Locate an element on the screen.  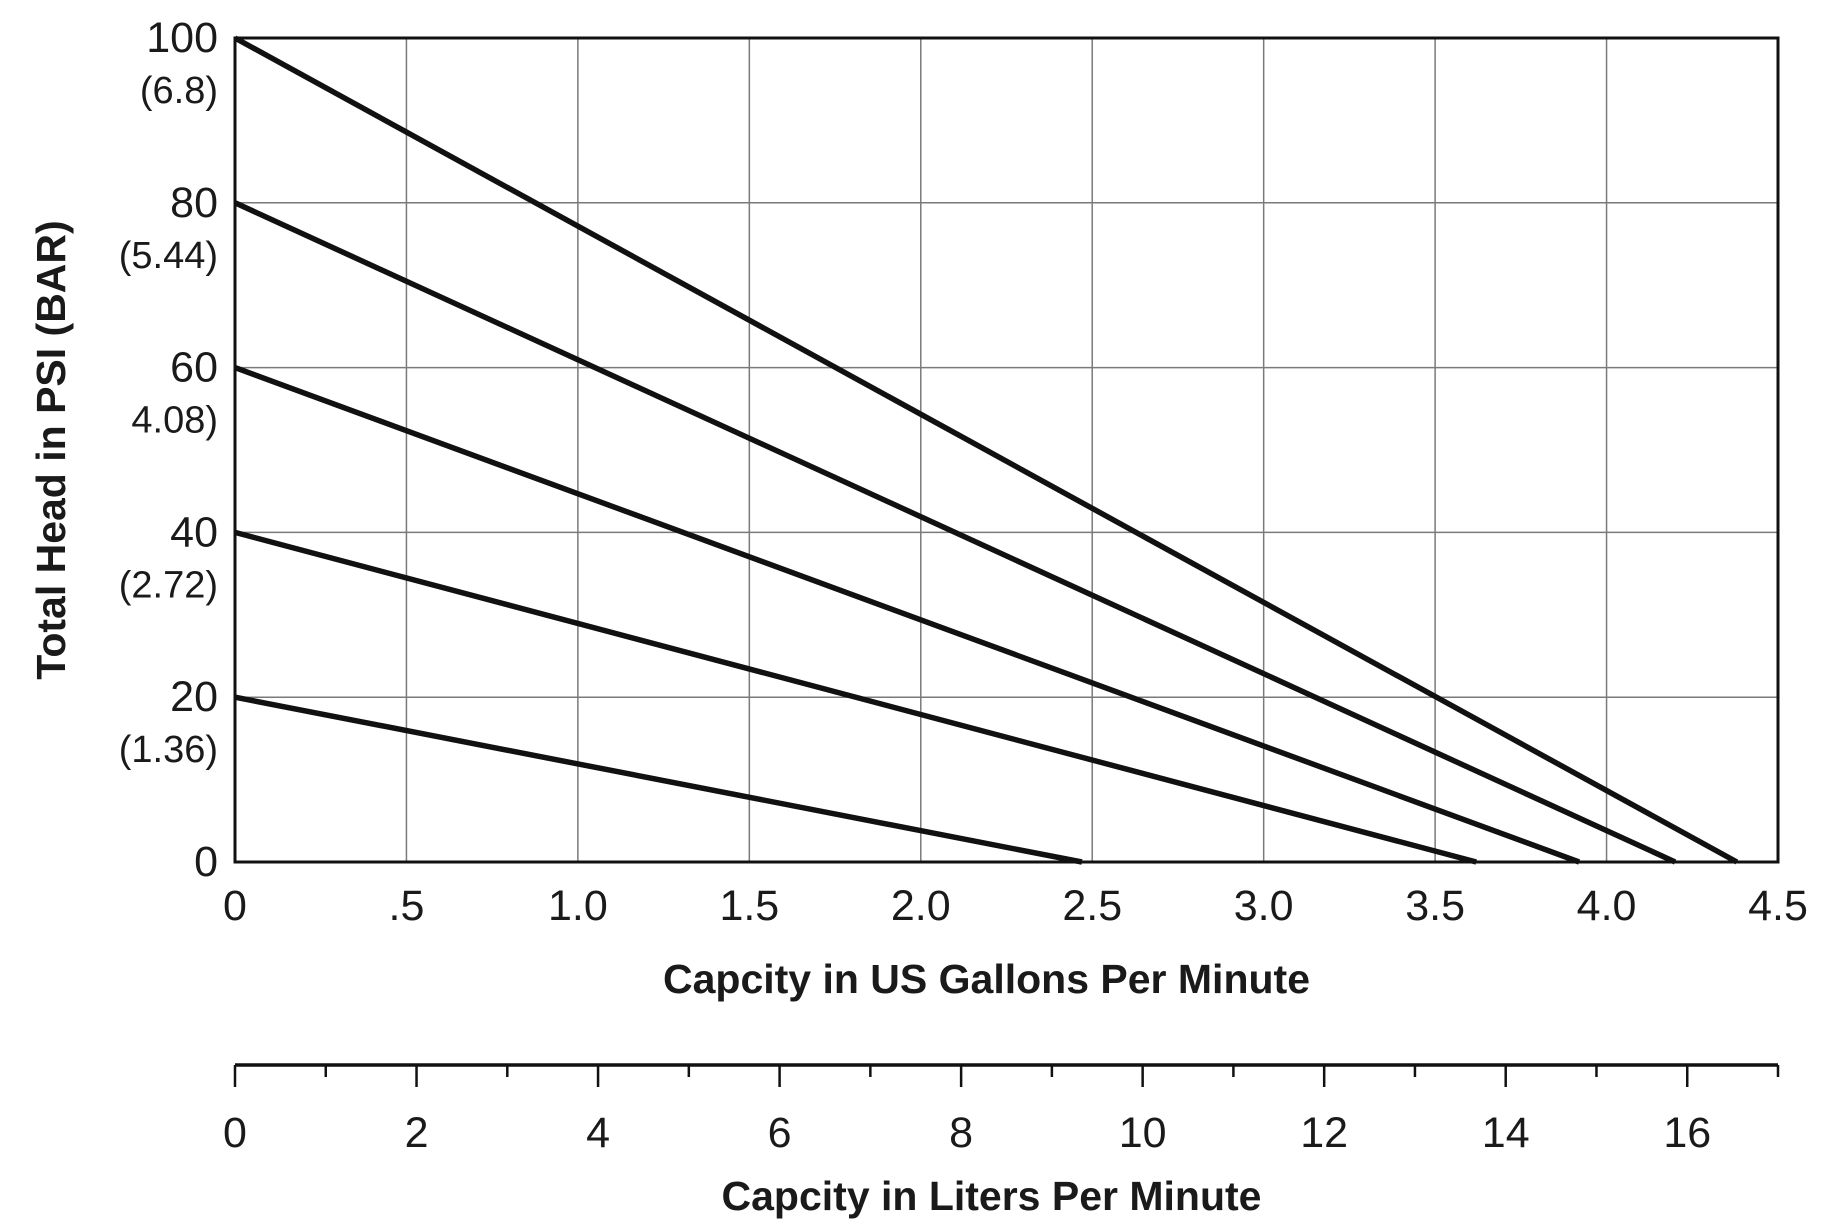
x-tick-label: 2.0 is located at coordinates (921, 906).